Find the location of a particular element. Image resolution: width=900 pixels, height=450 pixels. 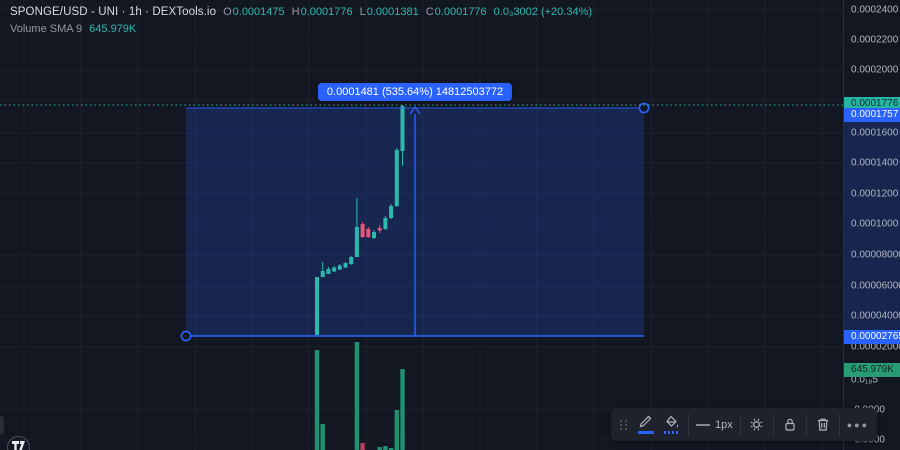

line-width-icon is located at coordinates (703, 424).